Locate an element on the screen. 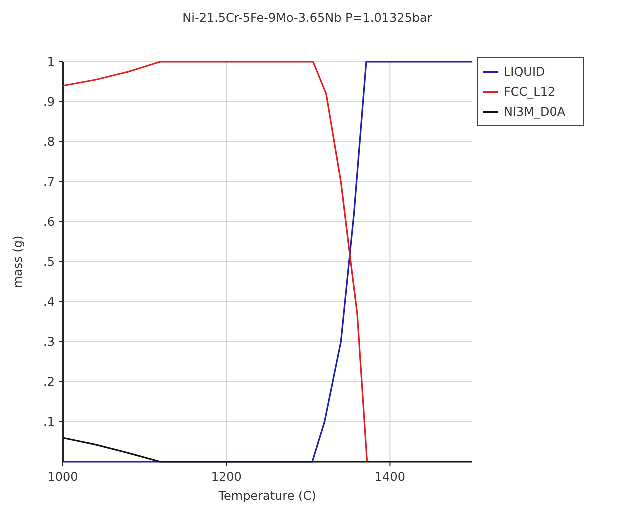 The width and height of the screenshot is (620, 506). line-series is located at coordinates (267, 450).